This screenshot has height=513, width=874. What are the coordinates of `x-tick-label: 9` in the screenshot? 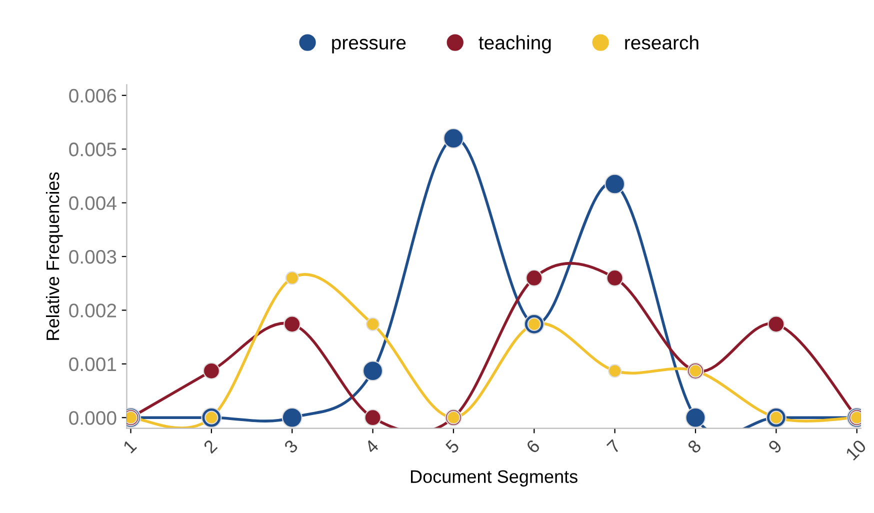 It's located at (775, 446).